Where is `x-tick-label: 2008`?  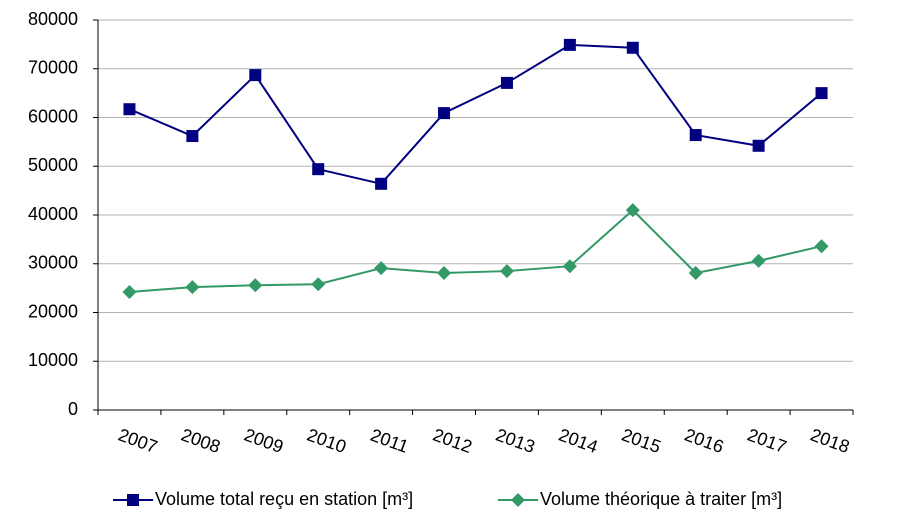
x-tick-label: 2008 is located at coordinates (201, 441).